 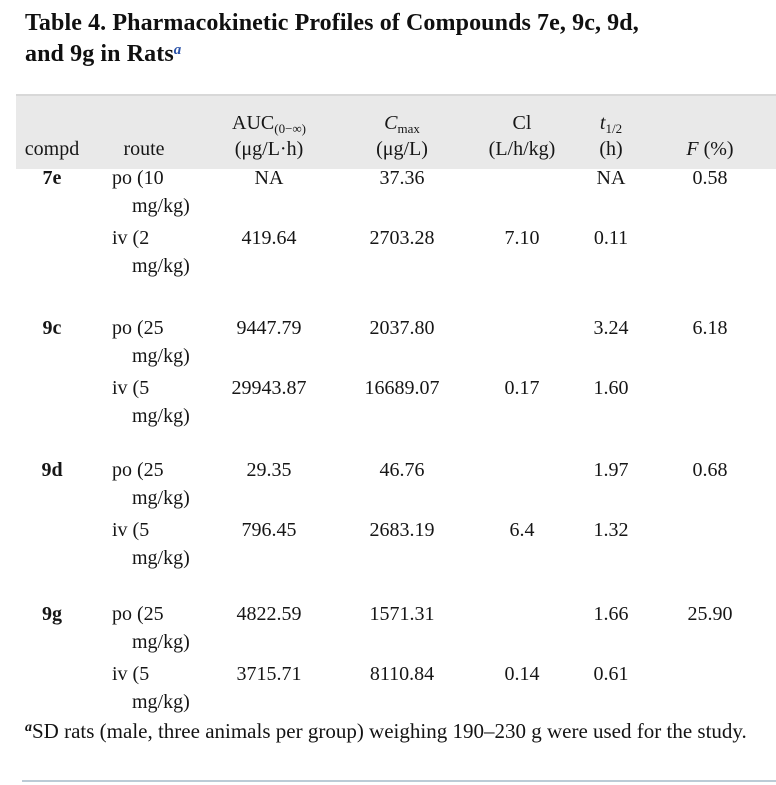 What do you see at coordinates (522, 530) in the screenshot?
I see `cl-cell: 6.4` at bounding box center [522, 530].